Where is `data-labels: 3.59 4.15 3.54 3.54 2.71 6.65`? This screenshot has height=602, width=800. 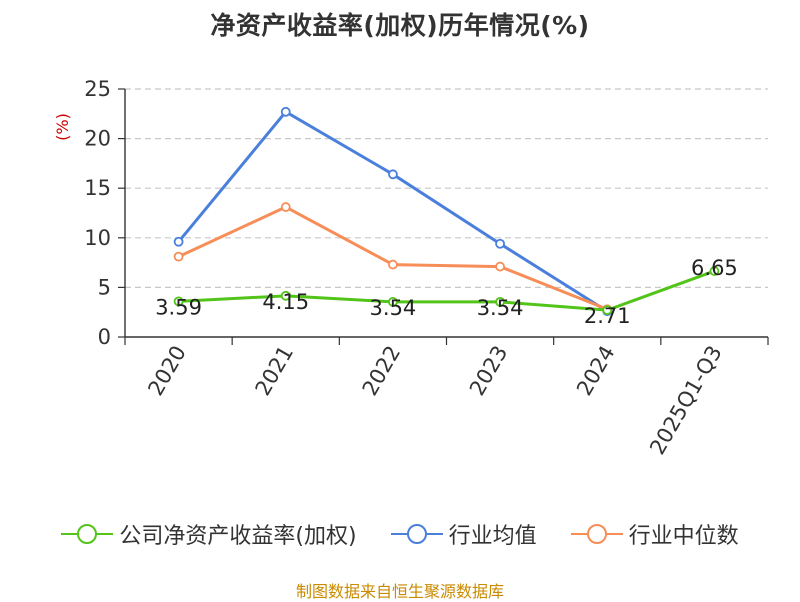
data-labels: 3.59 4.15 3.54 3.54 2.71 6.65 is located at coordinates (446, 292).